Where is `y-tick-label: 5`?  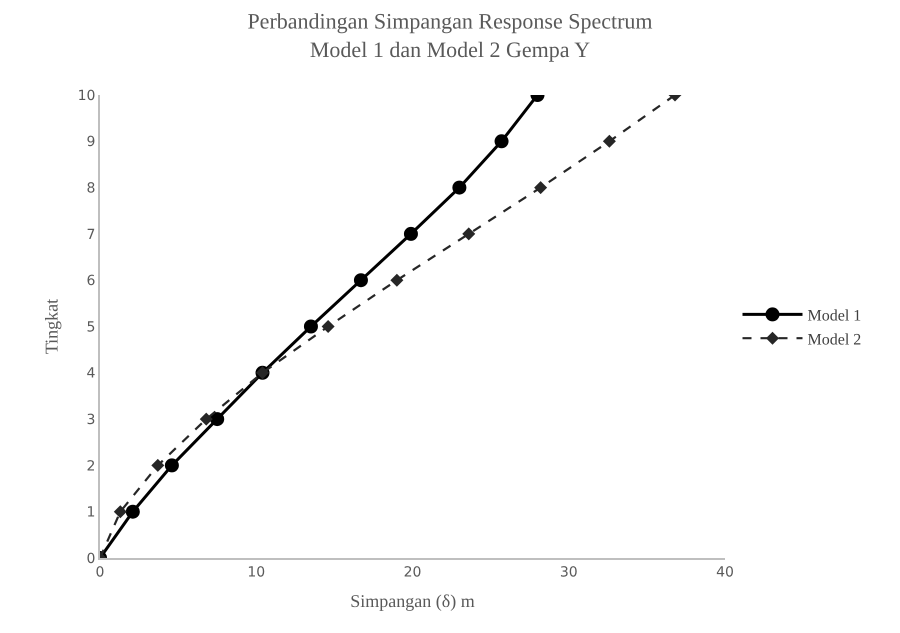
y-tick-label: 5 is located at coordinates (91, 327).